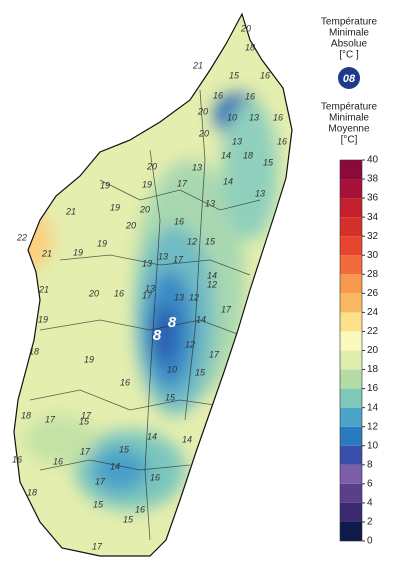 This screenshot has height=579, width=400. What do you see at coordinates (373, 426) in the screenshot?
I see `tick-label: 12` at bounding box center [373, 426].